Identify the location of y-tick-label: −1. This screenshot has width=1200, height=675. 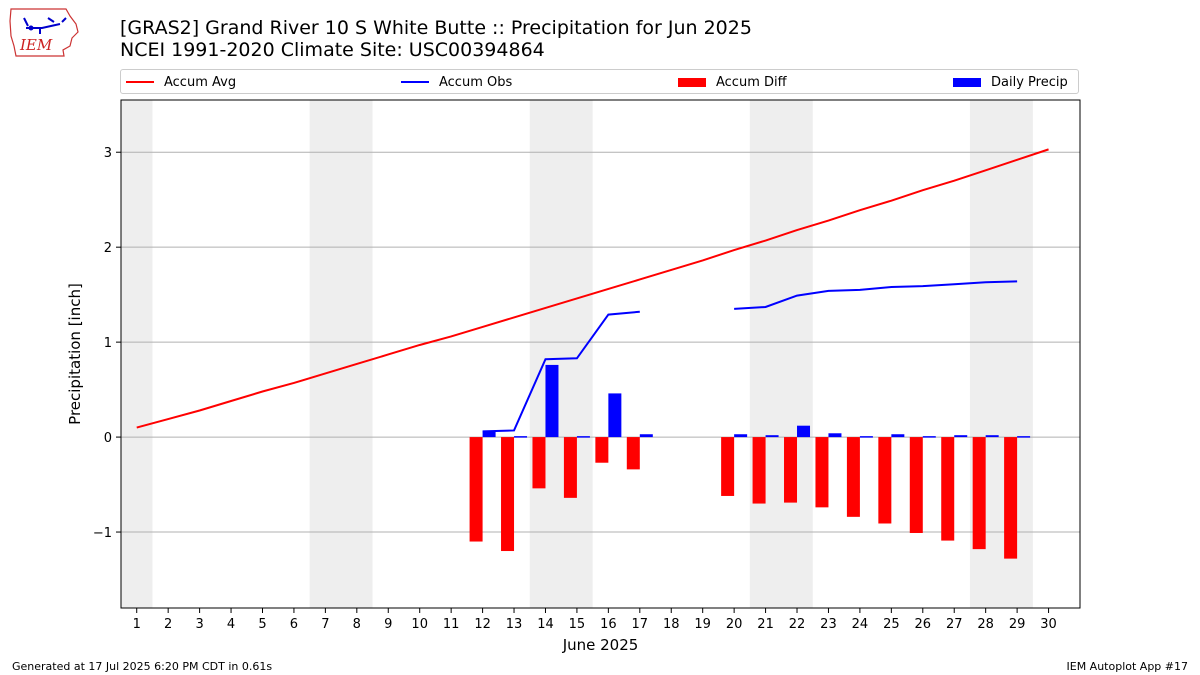
(102, 533).